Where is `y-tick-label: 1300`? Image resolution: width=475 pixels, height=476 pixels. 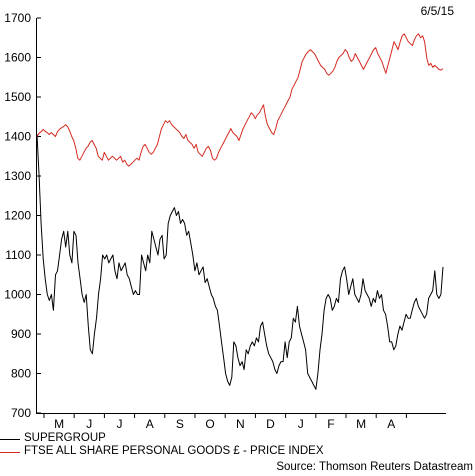
y-tick-label: 1300 is located at coordinates (17, 176).